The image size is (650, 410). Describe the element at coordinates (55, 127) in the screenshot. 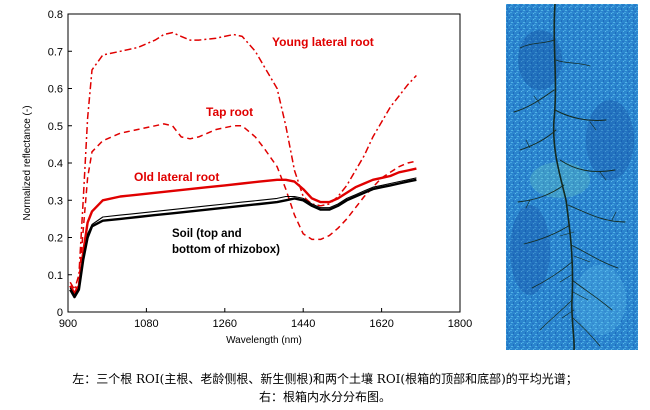

I see `y-tick-label: 0.5` at that location.